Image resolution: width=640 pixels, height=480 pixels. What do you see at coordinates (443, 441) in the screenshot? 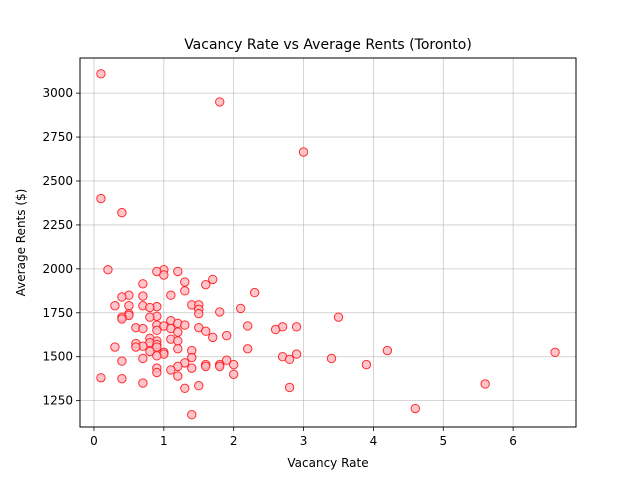
I see `x-tick-label: 5` at bounding box center [443, 441].